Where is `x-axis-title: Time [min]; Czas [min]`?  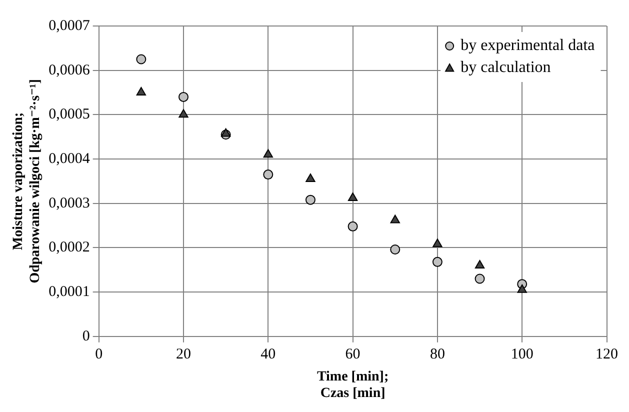 x-axis-title: Time [min]; Czas [min] is located at coordinates (352, 385).